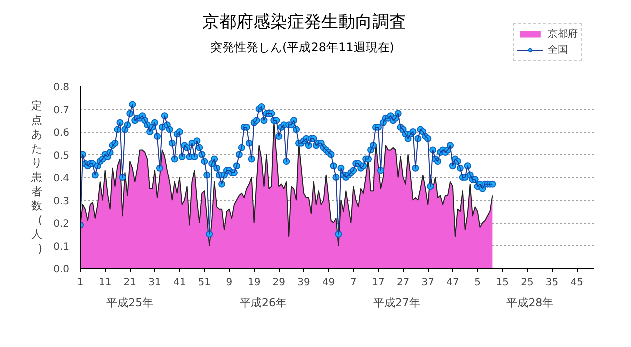 This screenshot has height=347, width=631. What do you see at coordinates (130, 303) in the screenshot?
I see `text: 平成25年` at bounding box center [130, 303].